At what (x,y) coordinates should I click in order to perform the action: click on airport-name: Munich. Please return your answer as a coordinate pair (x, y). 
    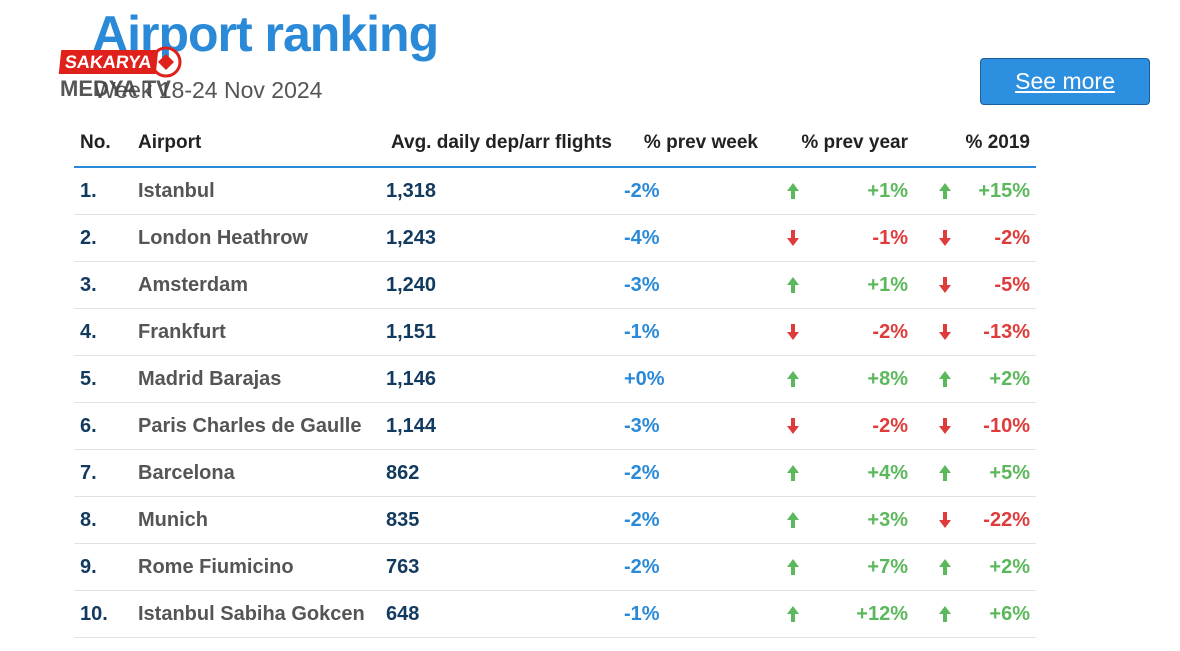
    Looking at the image, I should click on (256, 520).